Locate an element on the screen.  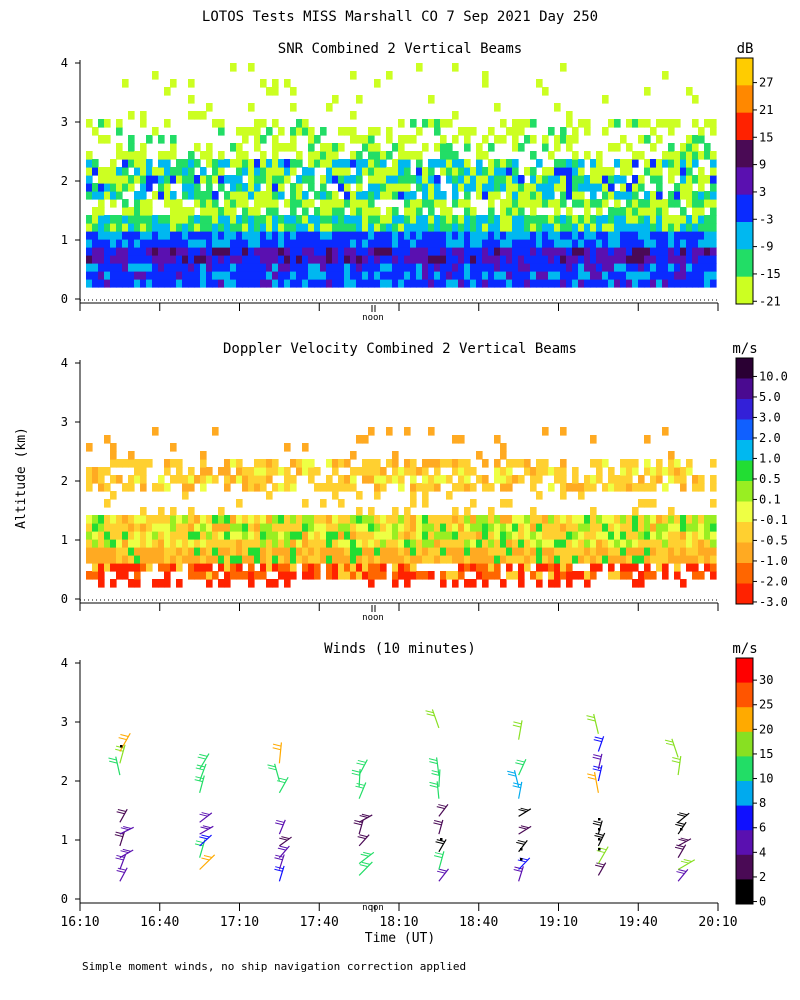
colorbar-swatch is located at coordinates (744, 695).